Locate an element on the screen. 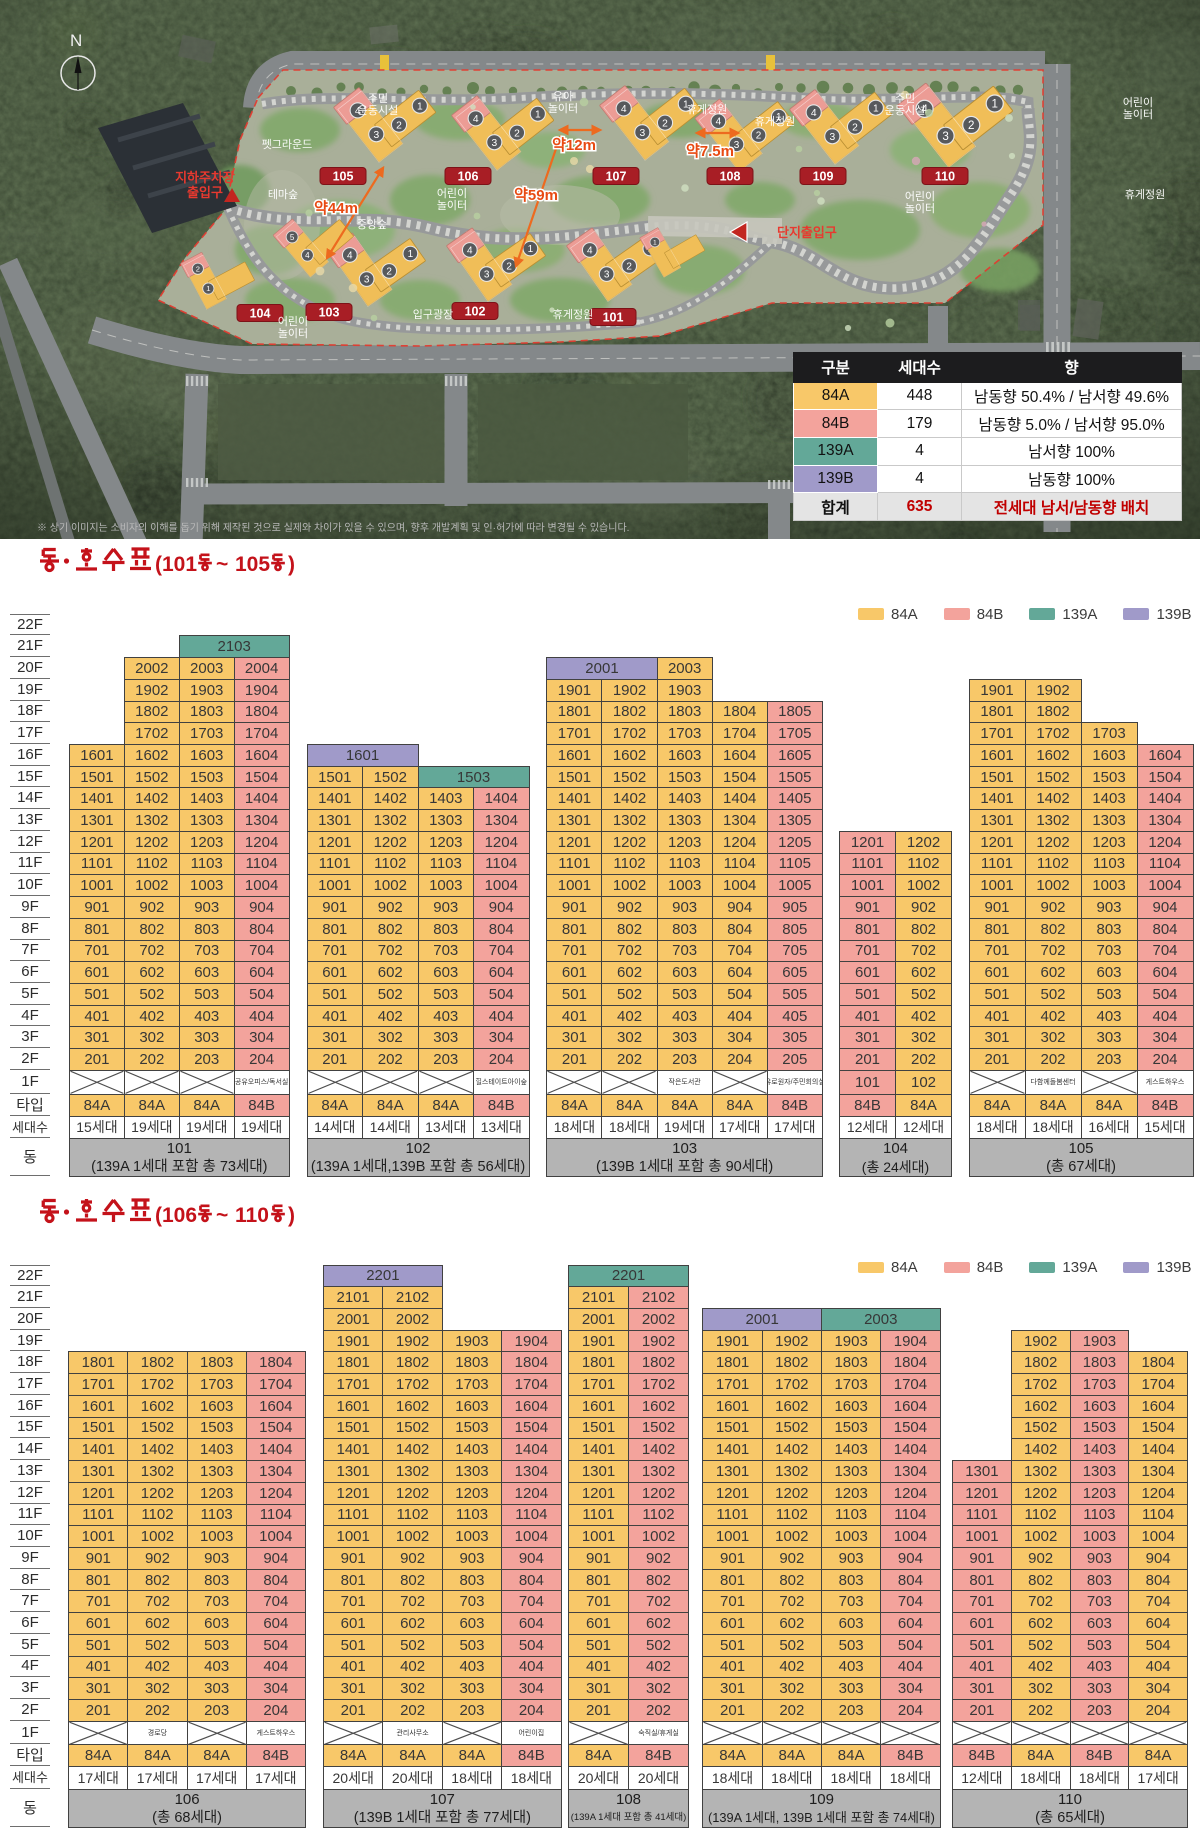 This screenshot has height=1848, width=1200. svg-text: 유아 is located at coordinates (563, 96).